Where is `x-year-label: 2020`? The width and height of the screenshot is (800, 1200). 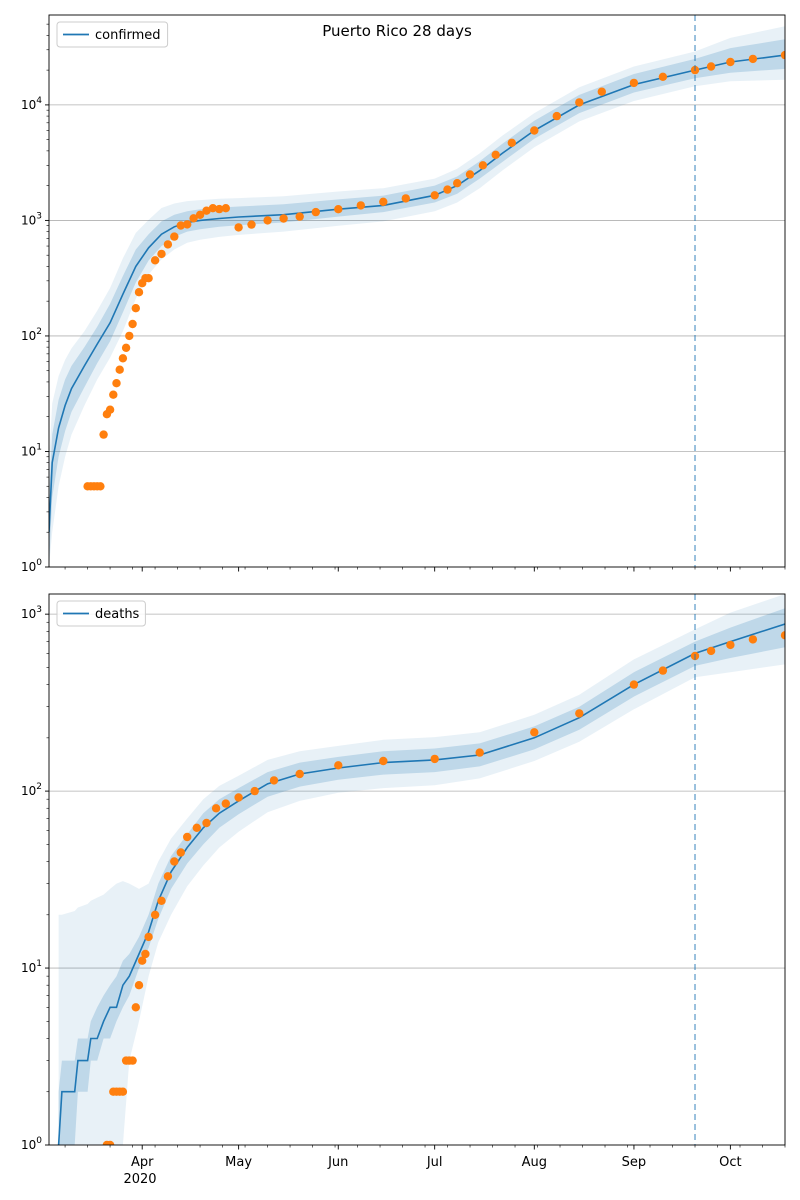 x-year-label: 2020 is located at coordinates (139, 1179).